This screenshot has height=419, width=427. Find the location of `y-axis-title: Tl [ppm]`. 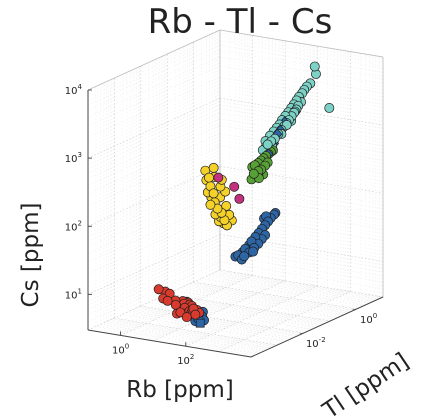

y-axis-title: Tl [ppm] is located at coordinates (366, 383).